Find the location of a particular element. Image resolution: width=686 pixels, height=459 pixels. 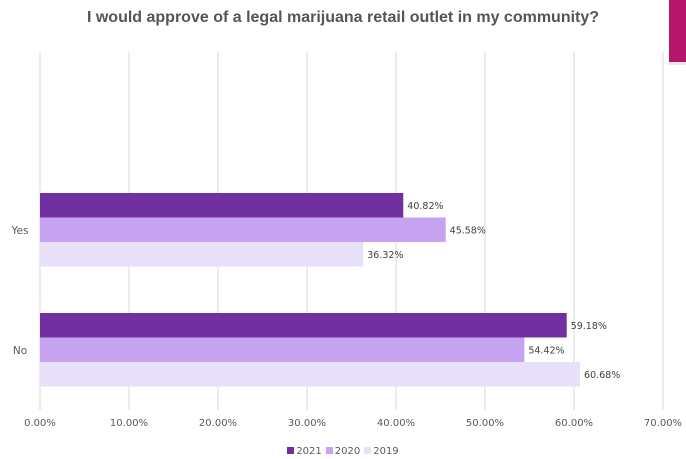

x-tick-label: 0.00% is located at coordinates (40, 423).